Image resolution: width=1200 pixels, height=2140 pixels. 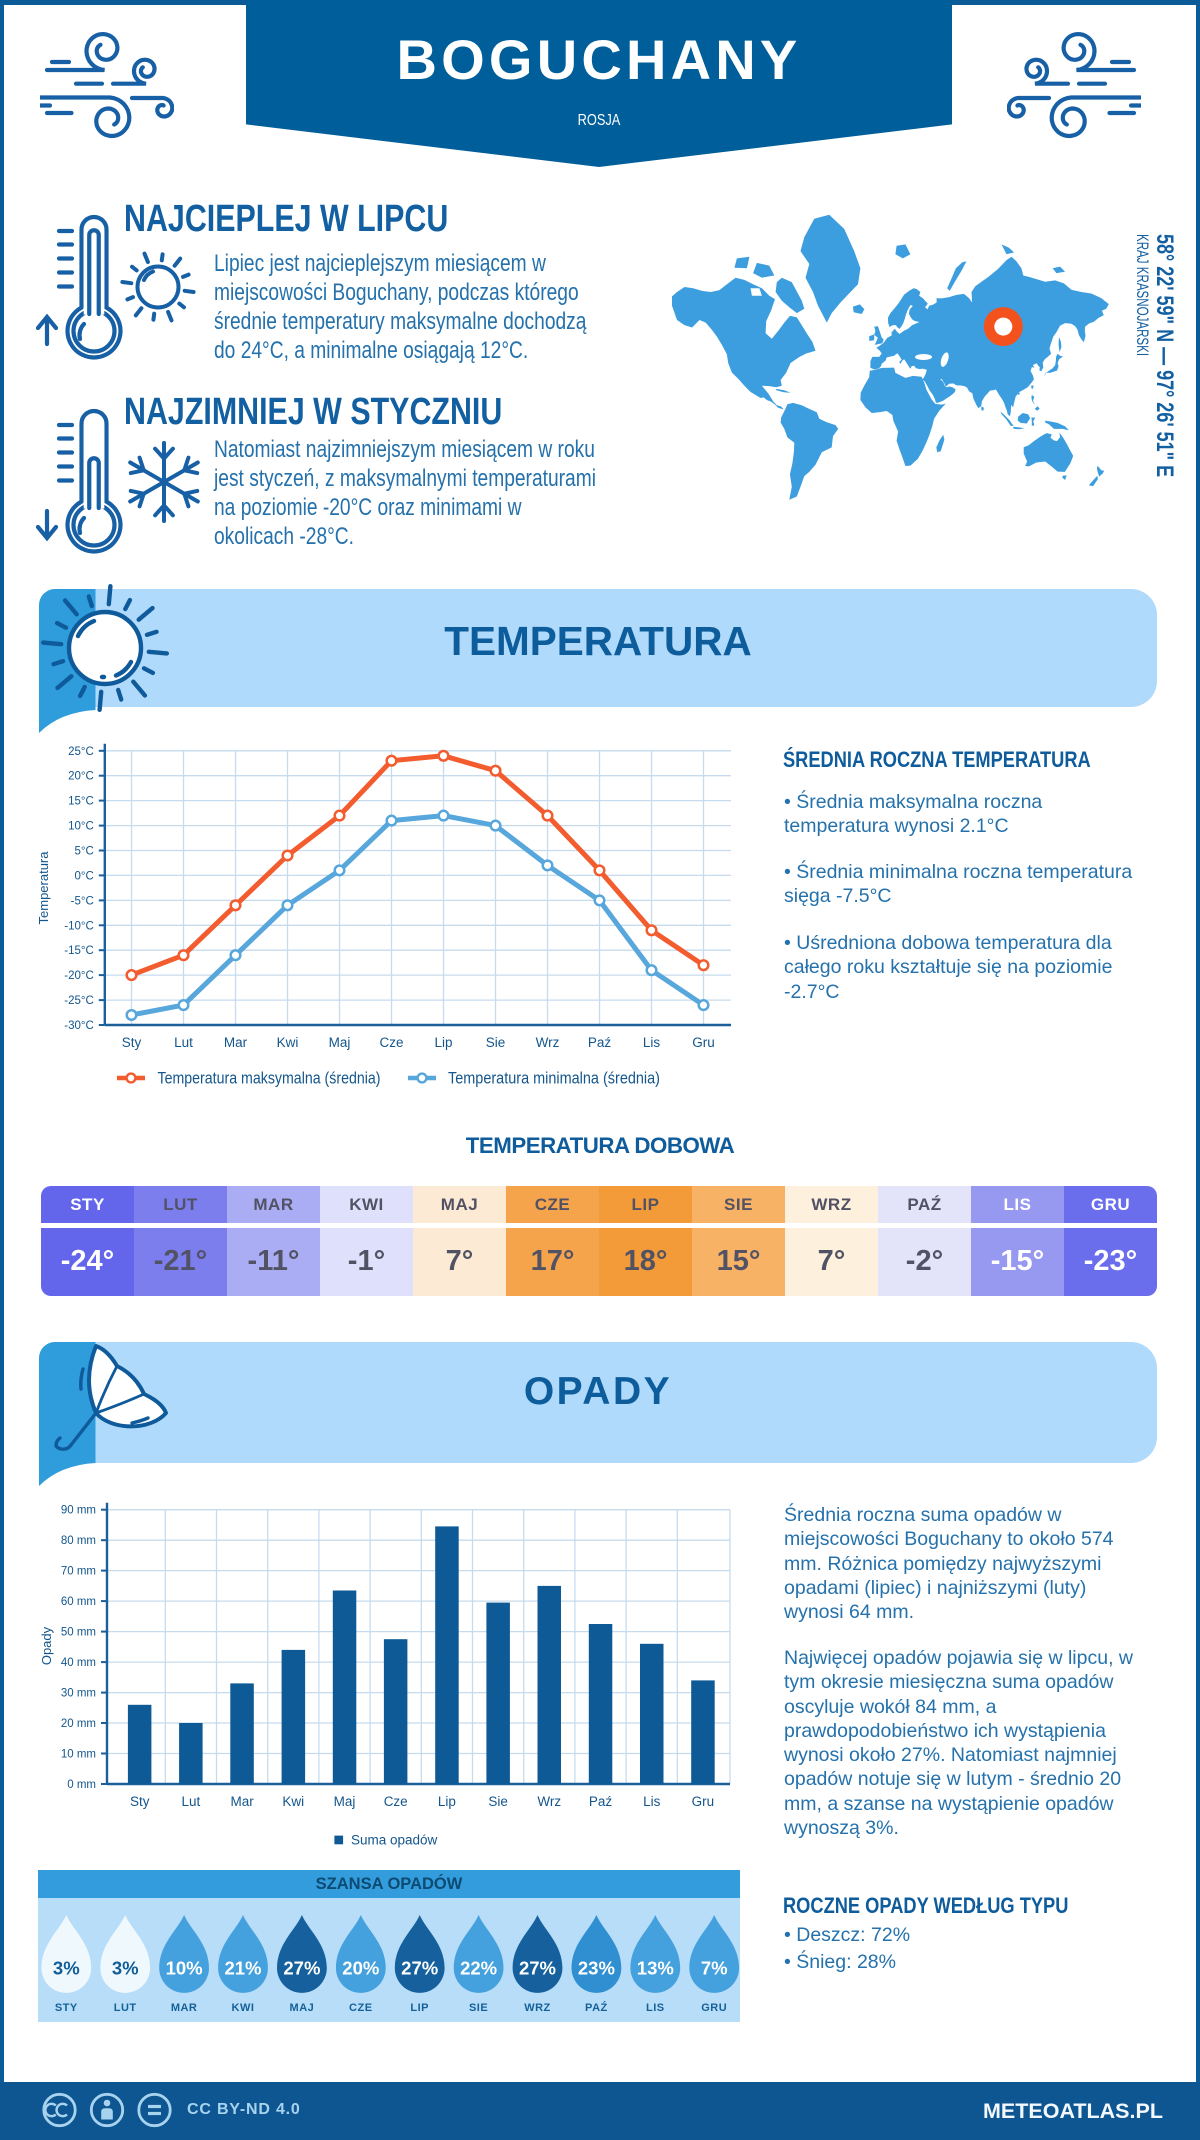 I want to click on svg-text: GRU, so click(x=714, y=2008).